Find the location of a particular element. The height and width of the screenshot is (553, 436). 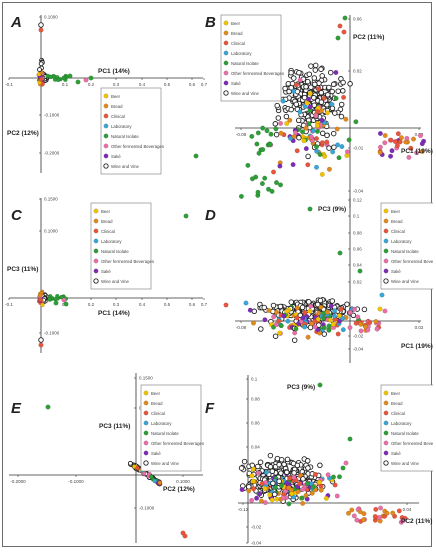

legend-entry: Natural Isolate is located at coordinates (115, 251).